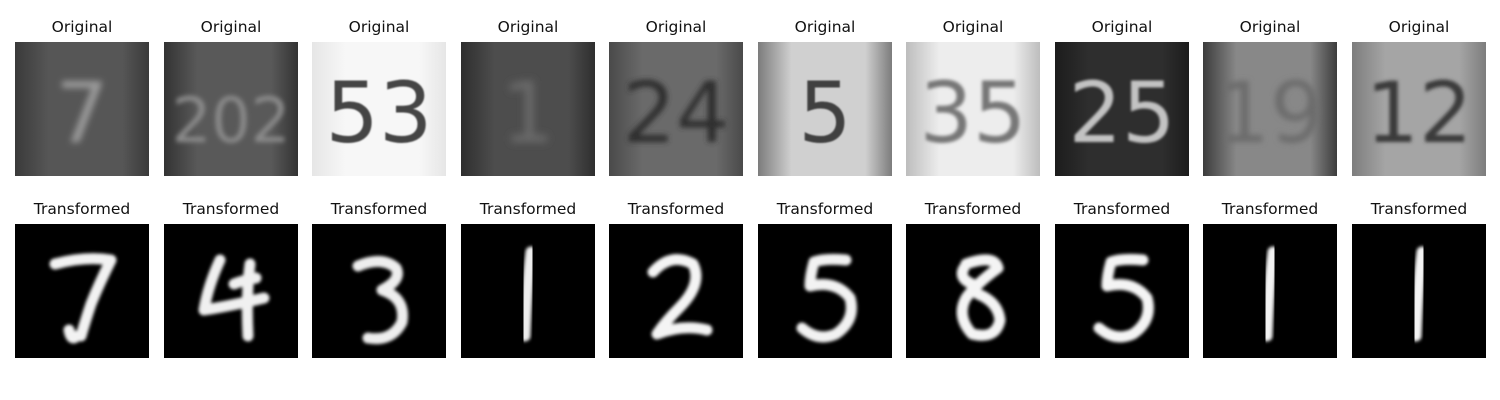 This screenshot has height=400, width=1500. What do you see at coordinates (676, 113) in the screenshot?
I see `original-image-digits: 24` at bounding box center [676, 113].